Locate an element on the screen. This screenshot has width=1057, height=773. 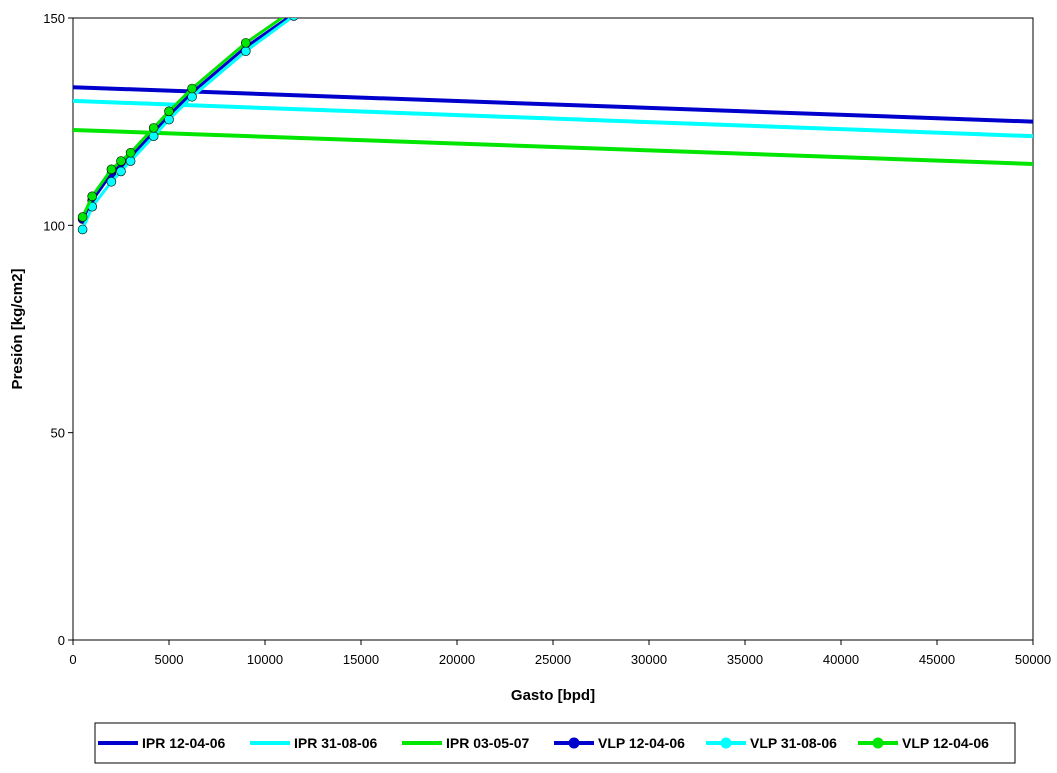
x-tick-label: 35000 is located at coordinates (745, 659).